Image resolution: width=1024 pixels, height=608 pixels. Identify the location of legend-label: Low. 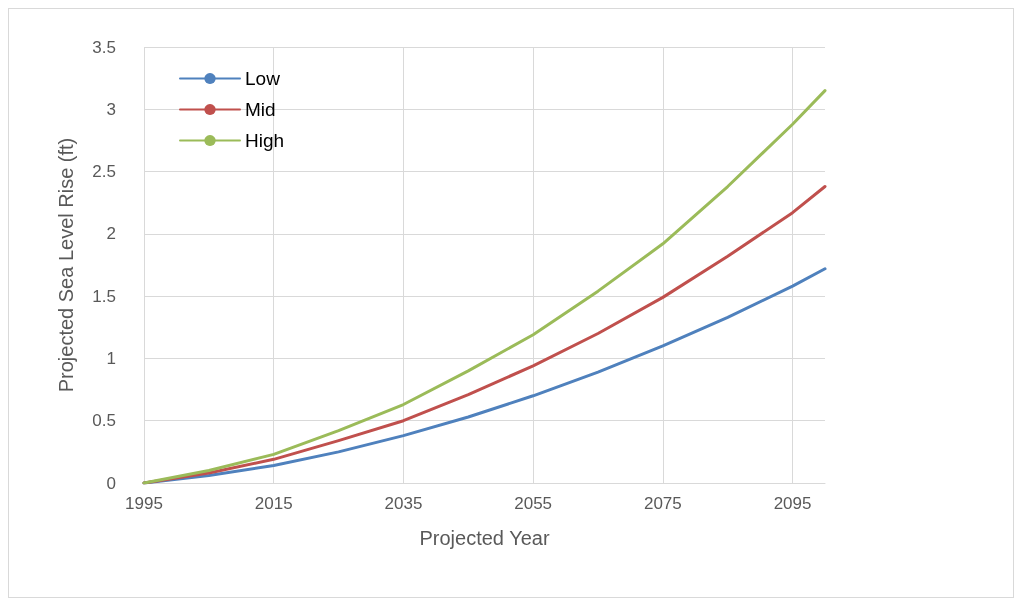
(263, 78).